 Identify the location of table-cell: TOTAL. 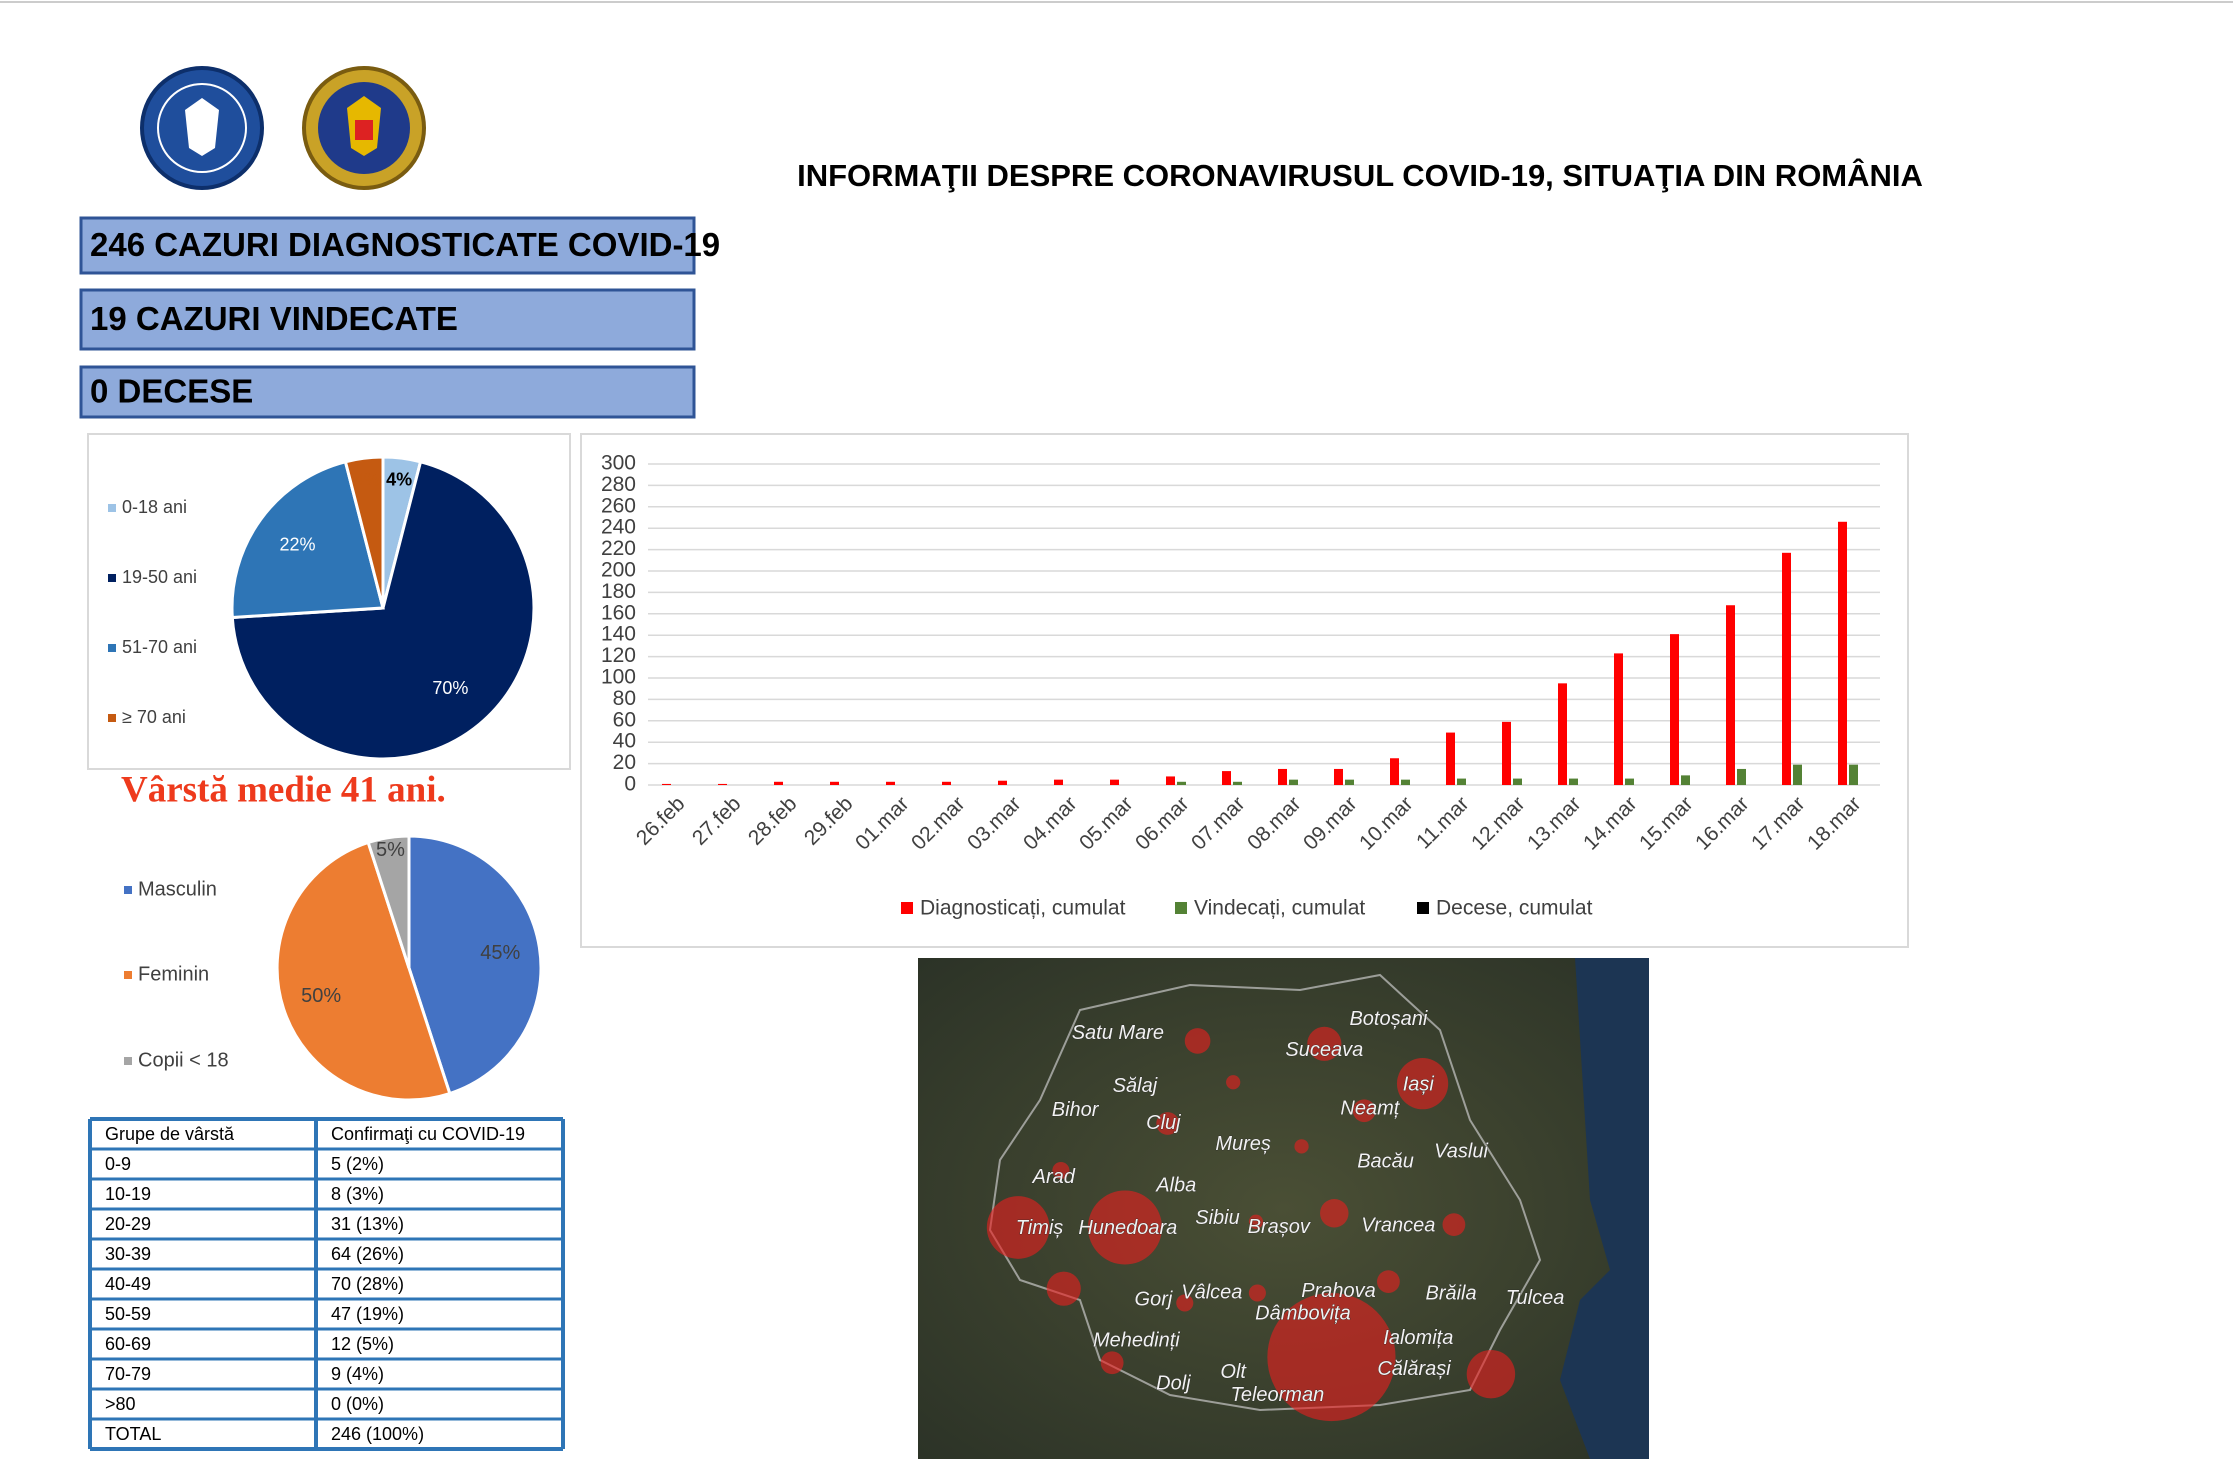
(133, 1434).